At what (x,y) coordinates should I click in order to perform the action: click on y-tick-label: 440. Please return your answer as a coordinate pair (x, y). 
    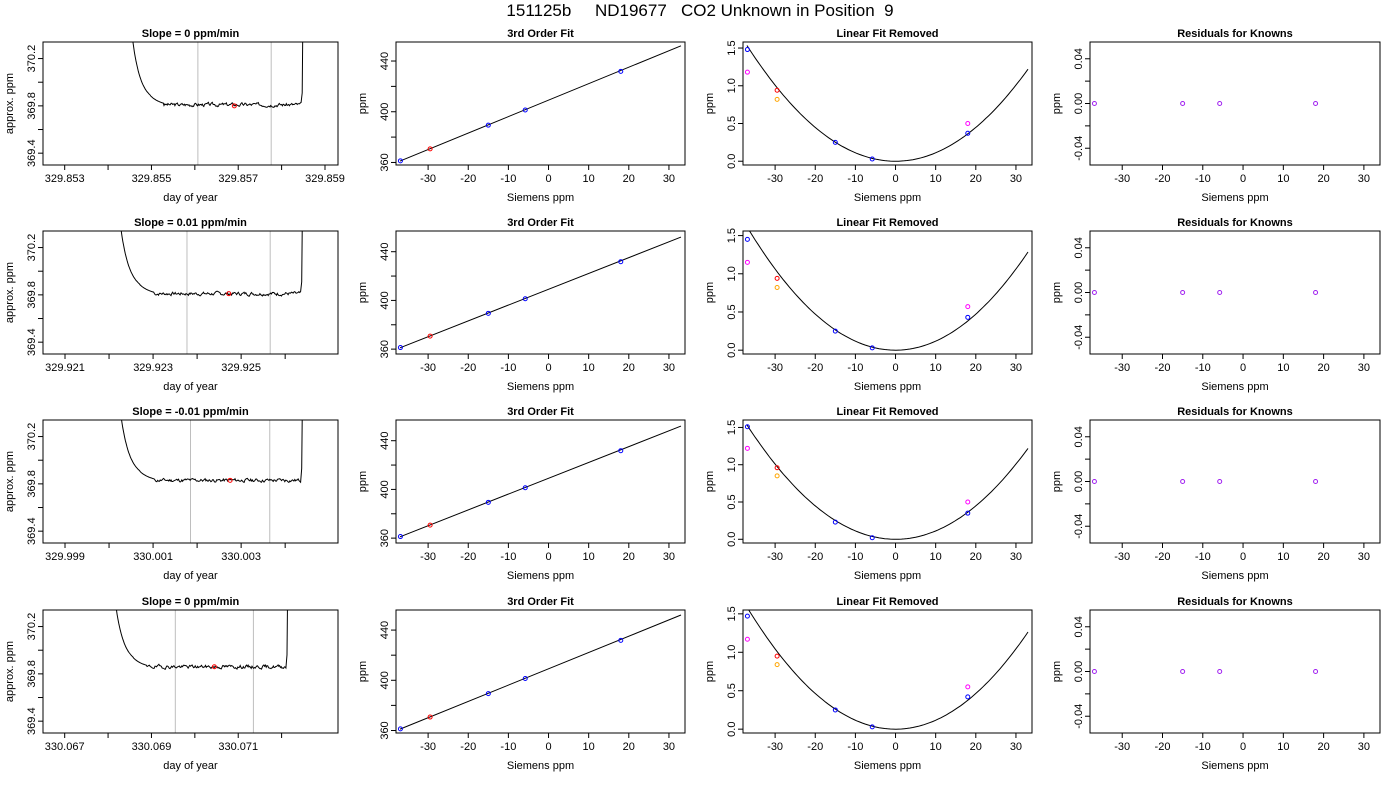
    Looking at the image, I should click on (385, 441).